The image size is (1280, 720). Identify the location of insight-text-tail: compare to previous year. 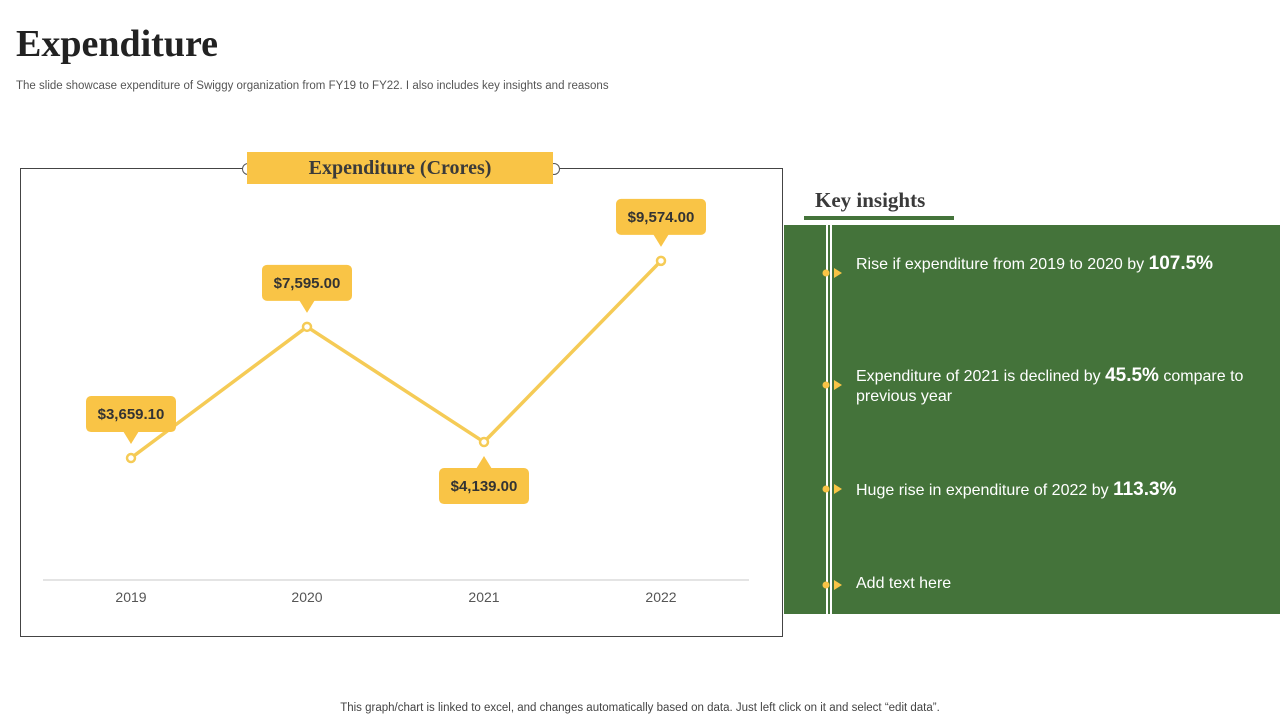
(1050, 386).